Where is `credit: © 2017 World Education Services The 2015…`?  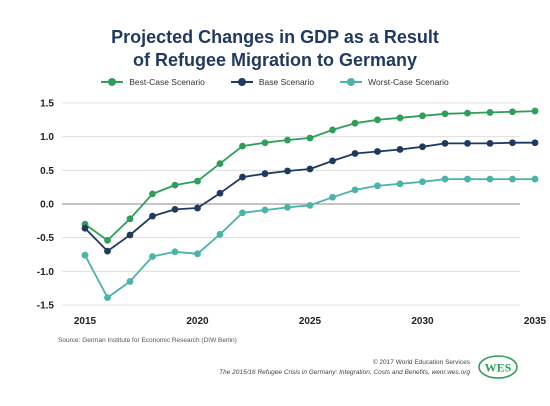
credit: © 2017 World Education Services The 2015… is located at coordinates (320, 367).